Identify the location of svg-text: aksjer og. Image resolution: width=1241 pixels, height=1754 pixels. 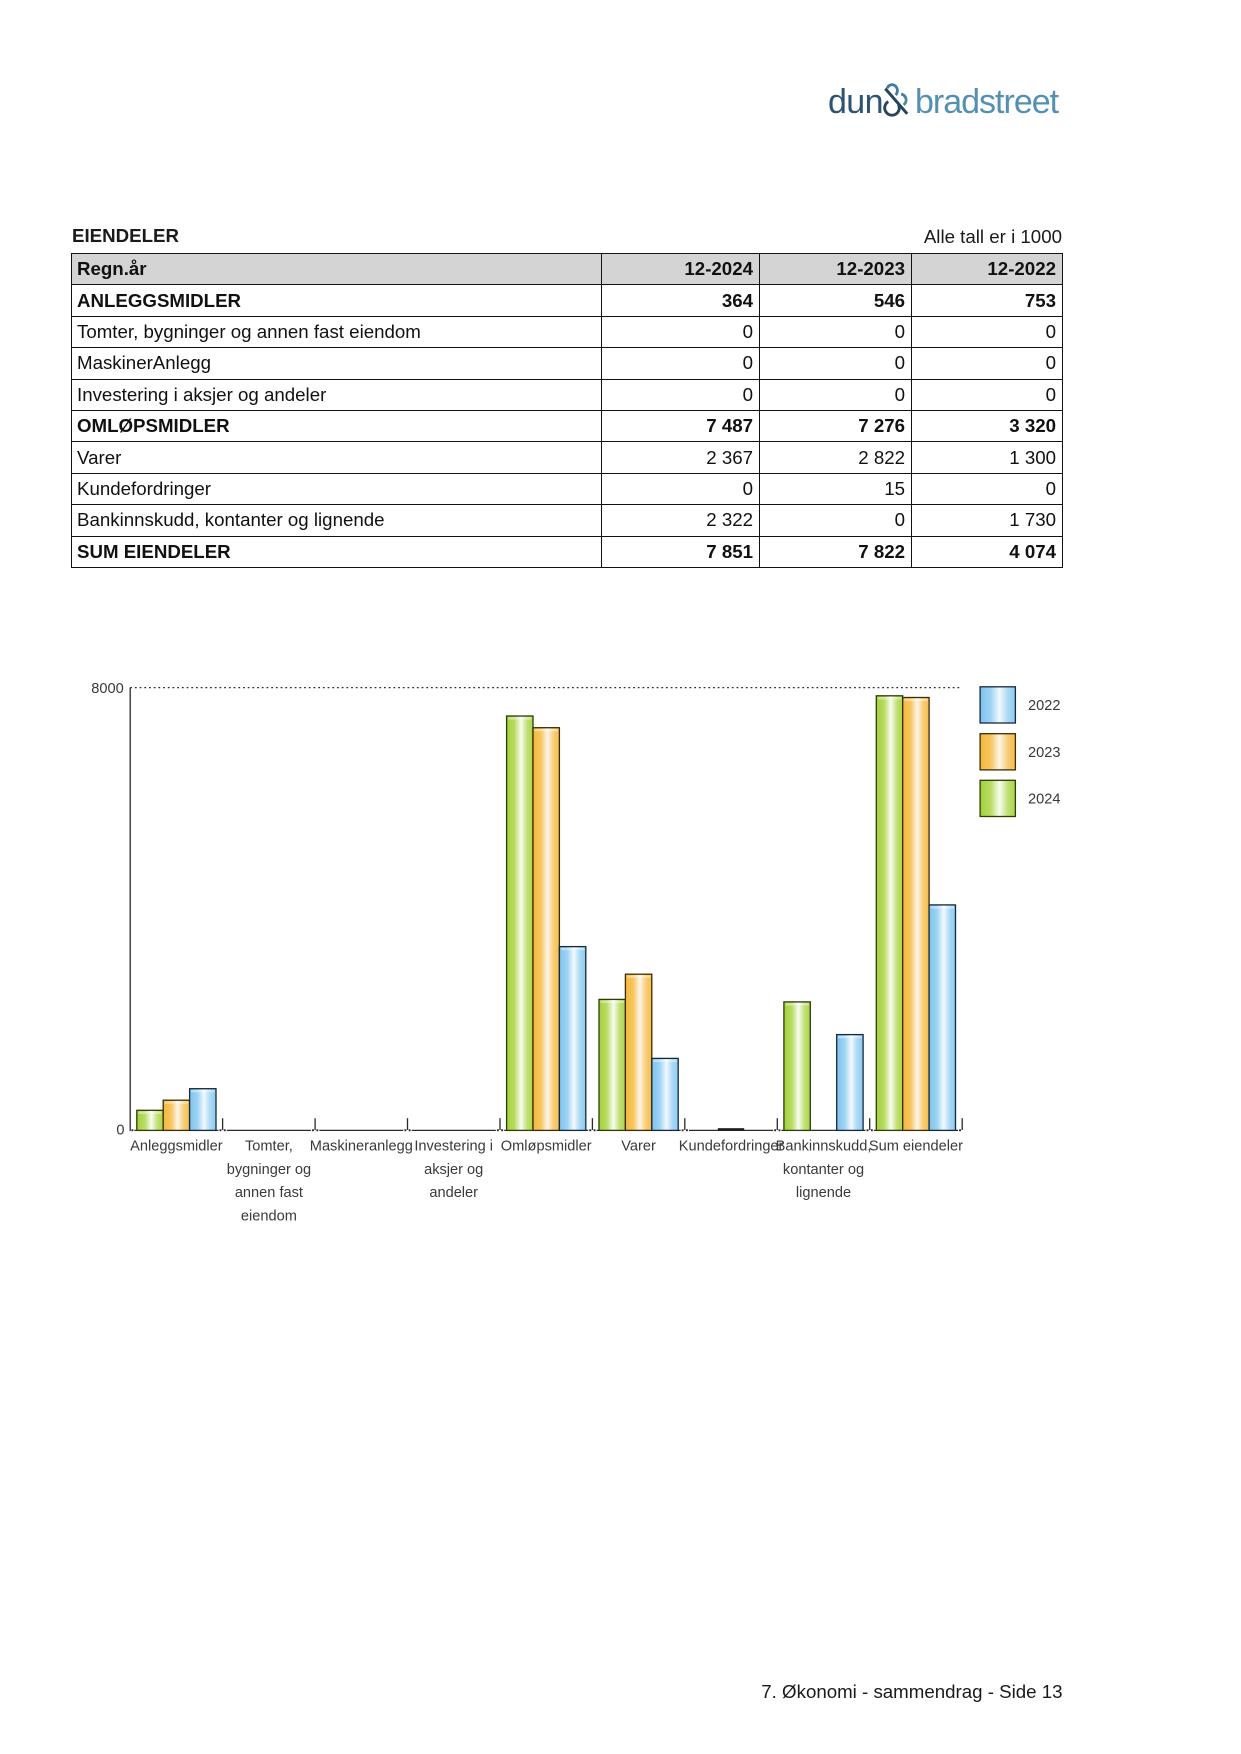
(453, 1170).